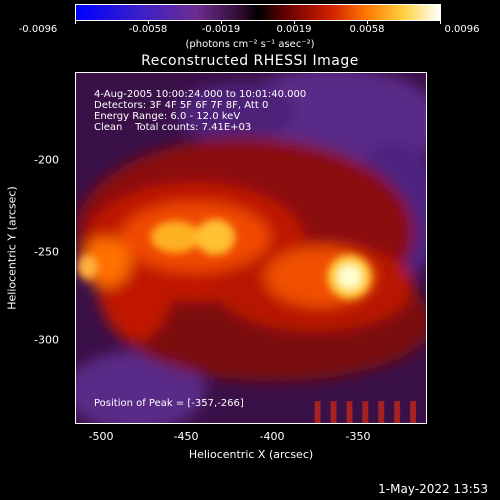 This screenshot has width=500, height=500. I want to click on x-tick-label: -450, so click(186, 436).